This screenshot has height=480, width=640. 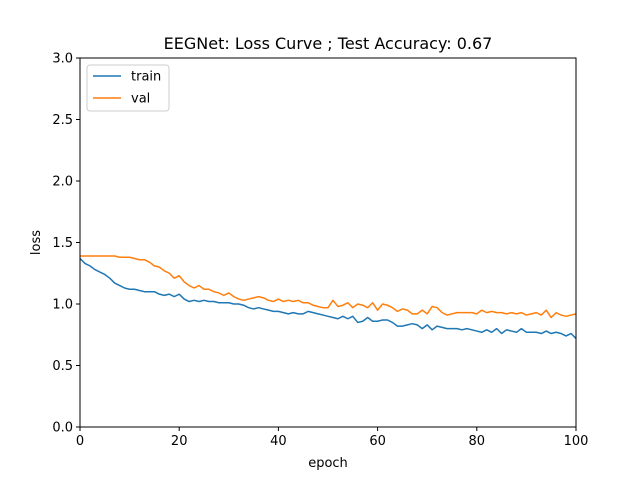 I want to click on x-tick-label: 20, so click(x=179, y=441).